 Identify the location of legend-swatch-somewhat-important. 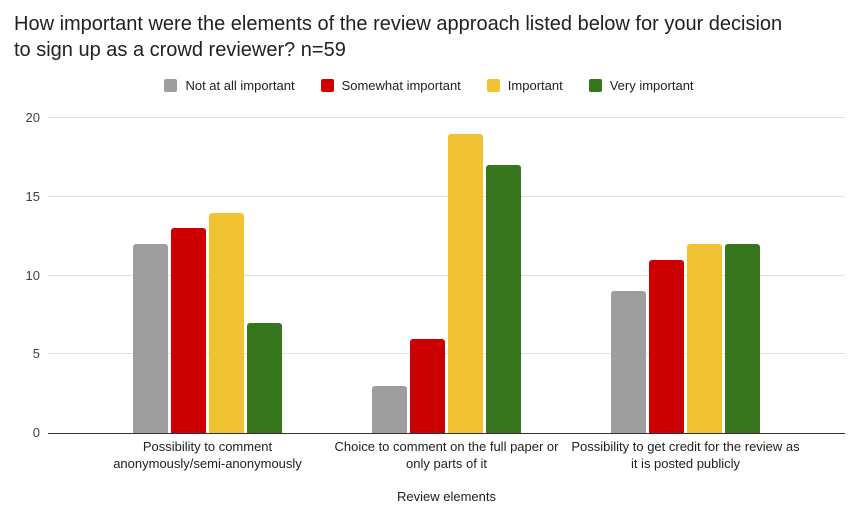
(327, 85).